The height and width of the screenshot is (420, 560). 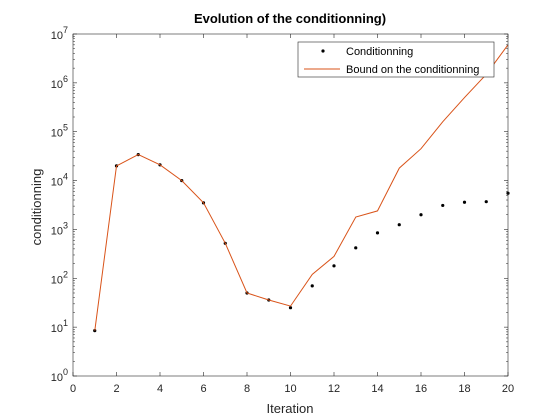 I want to click on legend: Conditionning Bound on the conditionning, so click(x=396, y=59).